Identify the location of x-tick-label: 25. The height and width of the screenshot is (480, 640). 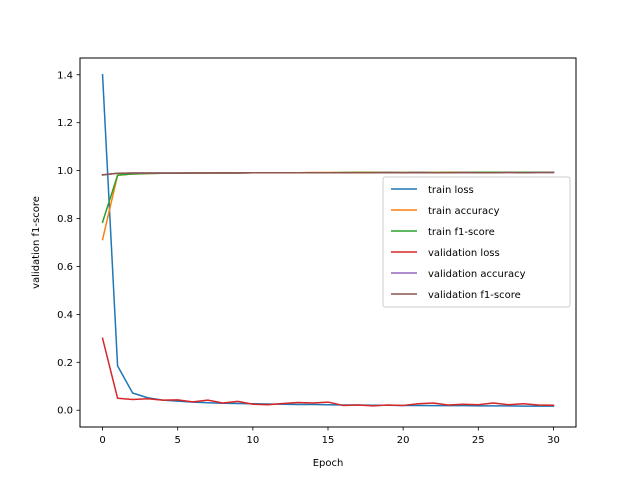
(478, 440).